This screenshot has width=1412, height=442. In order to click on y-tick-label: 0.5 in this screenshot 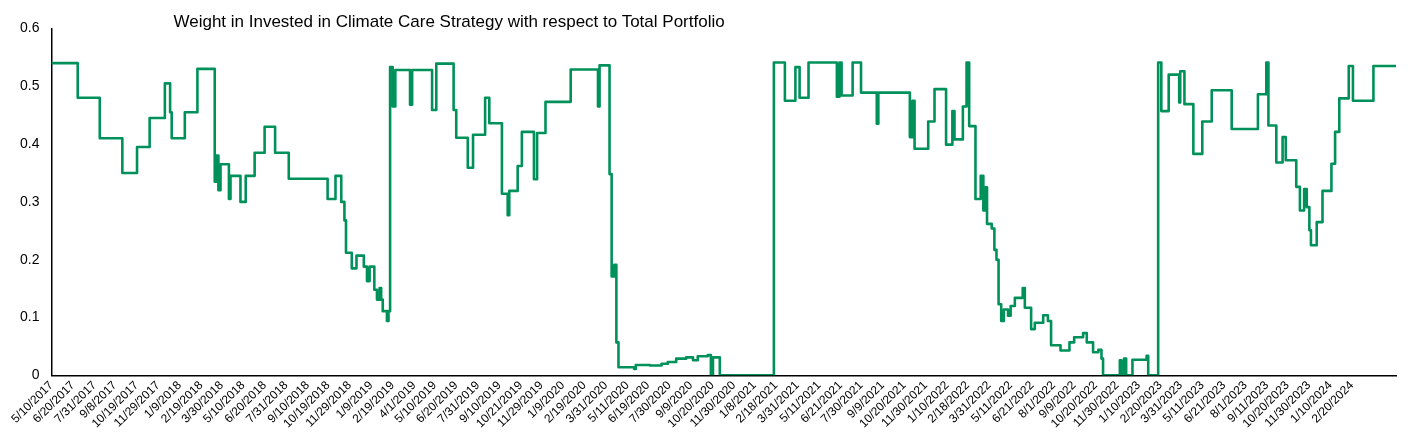, I will do `click(29, 85)`.